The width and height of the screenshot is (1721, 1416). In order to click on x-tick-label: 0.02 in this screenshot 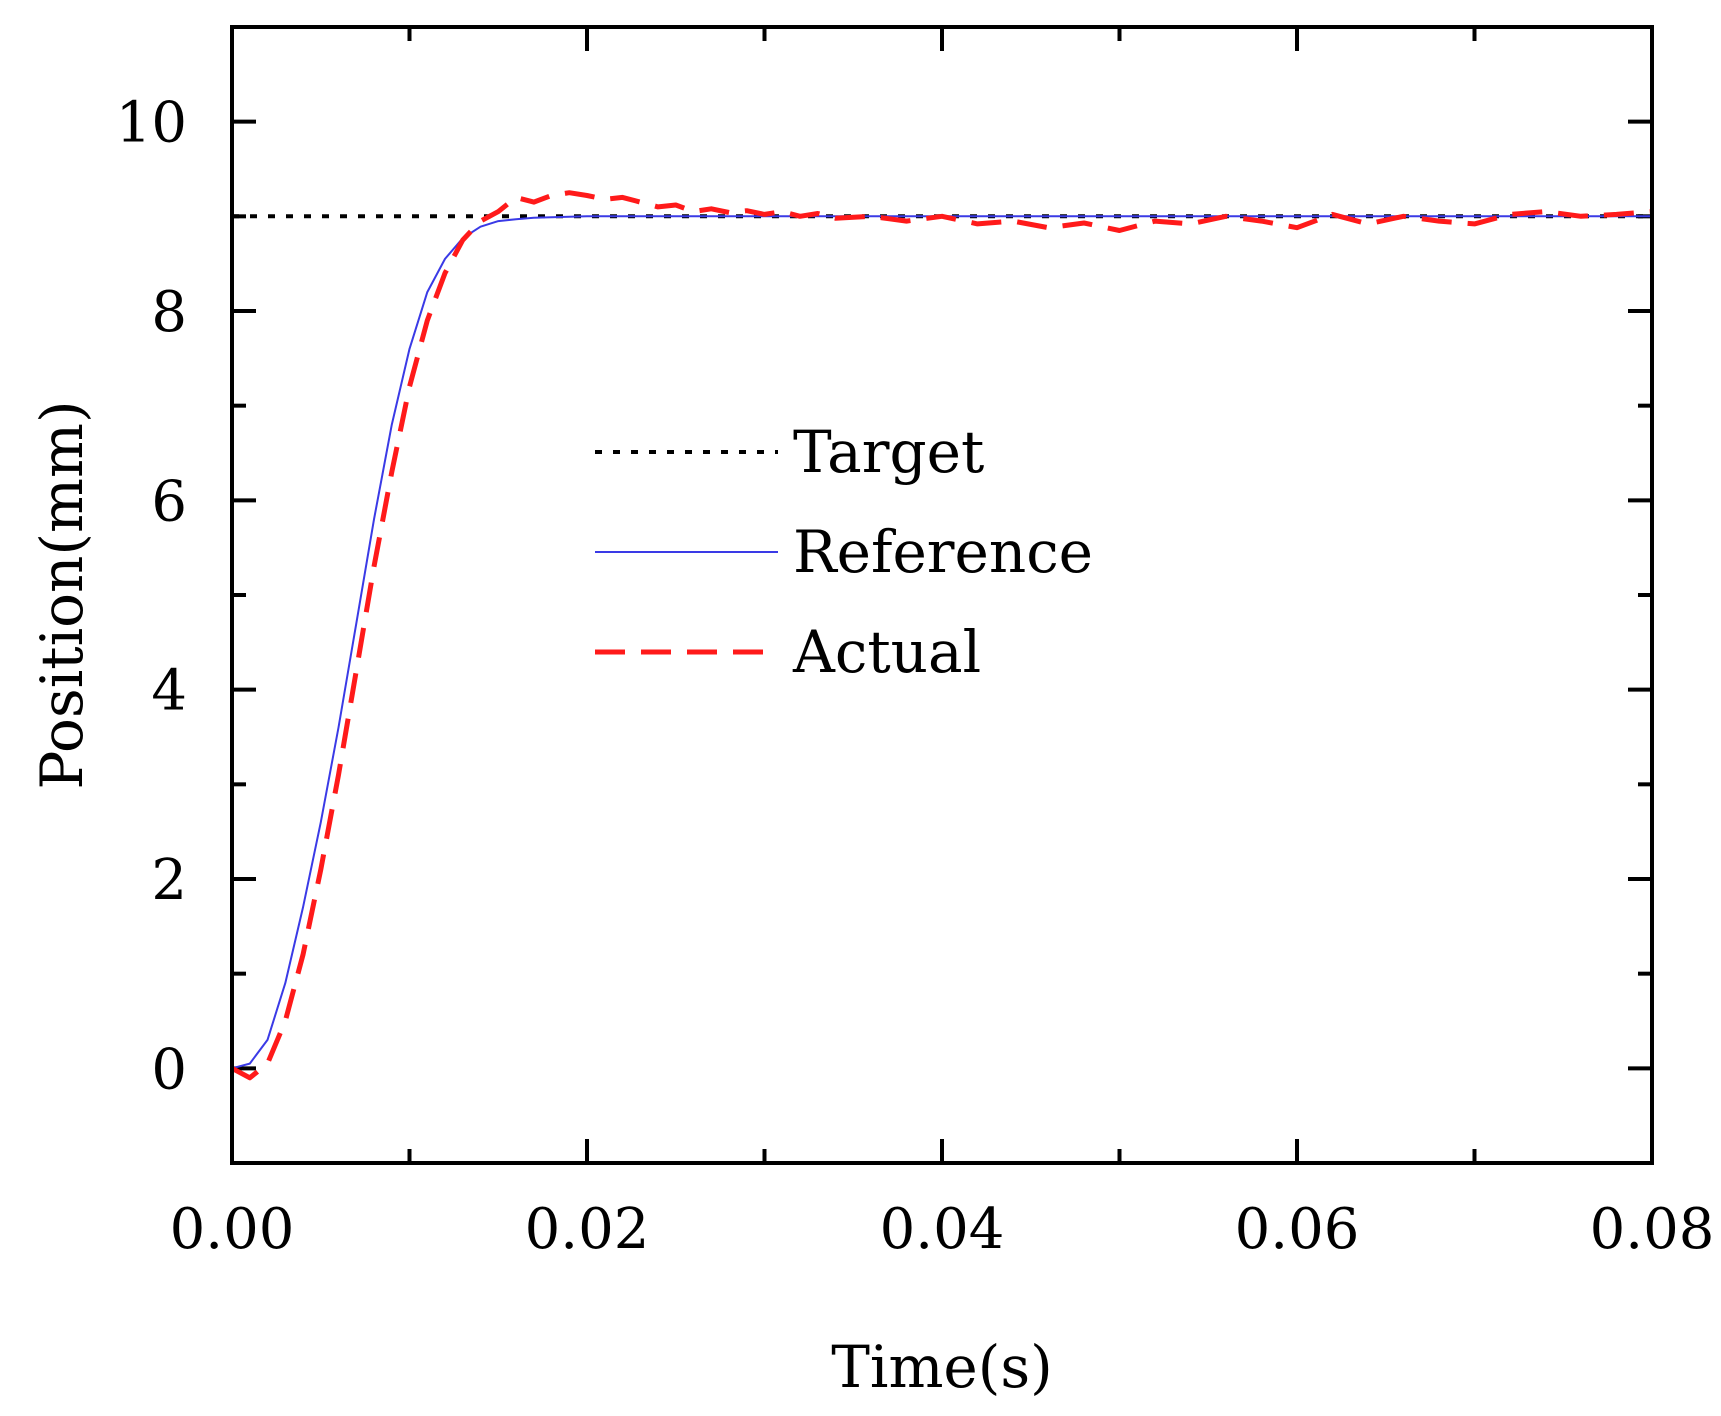, I will do `click(587, 1229)`.